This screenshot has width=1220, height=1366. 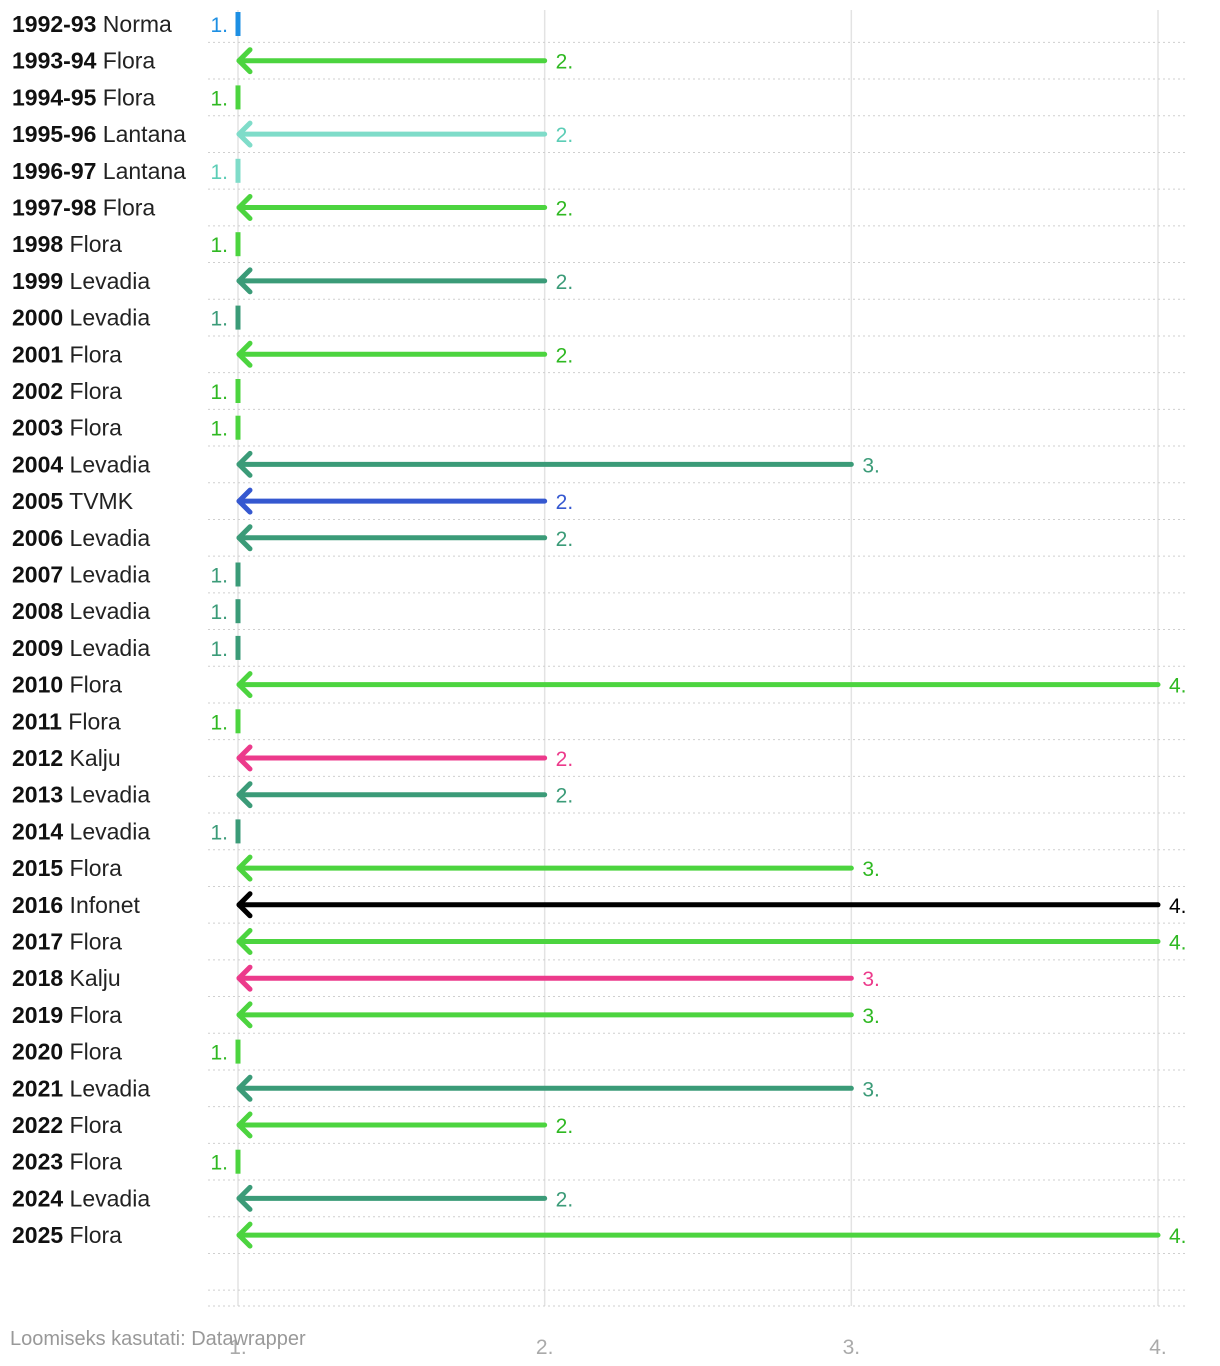 I want to click on row-year: 2004, so click(x=37, y=464).